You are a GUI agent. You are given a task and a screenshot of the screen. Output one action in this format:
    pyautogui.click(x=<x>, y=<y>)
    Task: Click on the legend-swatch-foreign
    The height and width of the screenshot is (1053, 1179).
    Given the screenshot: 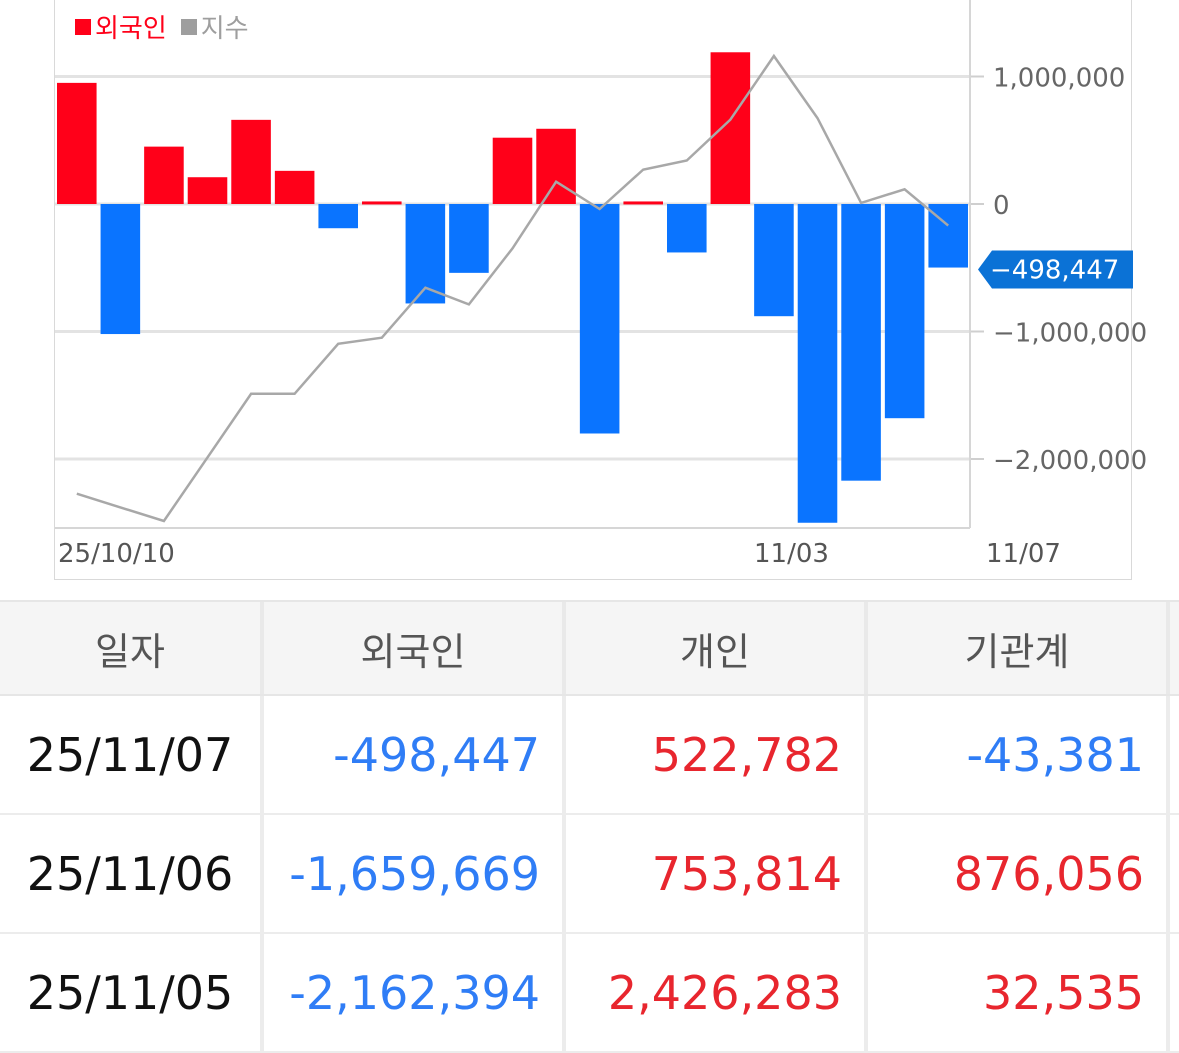 What is the action you would take?
    pyautogui.click(x=83, y=26)
    